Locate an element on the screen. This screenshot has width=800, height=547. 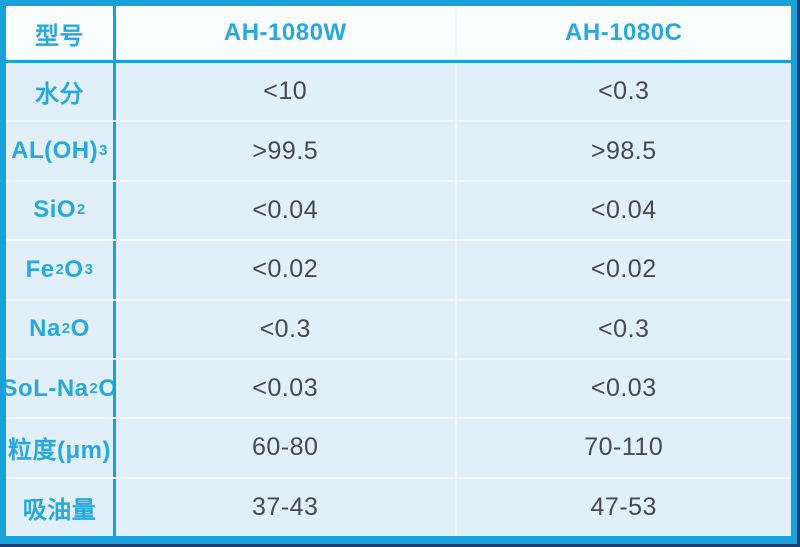
header-row: 型号 AH-1080W AH-1080C is located at coordinates (398, 34).